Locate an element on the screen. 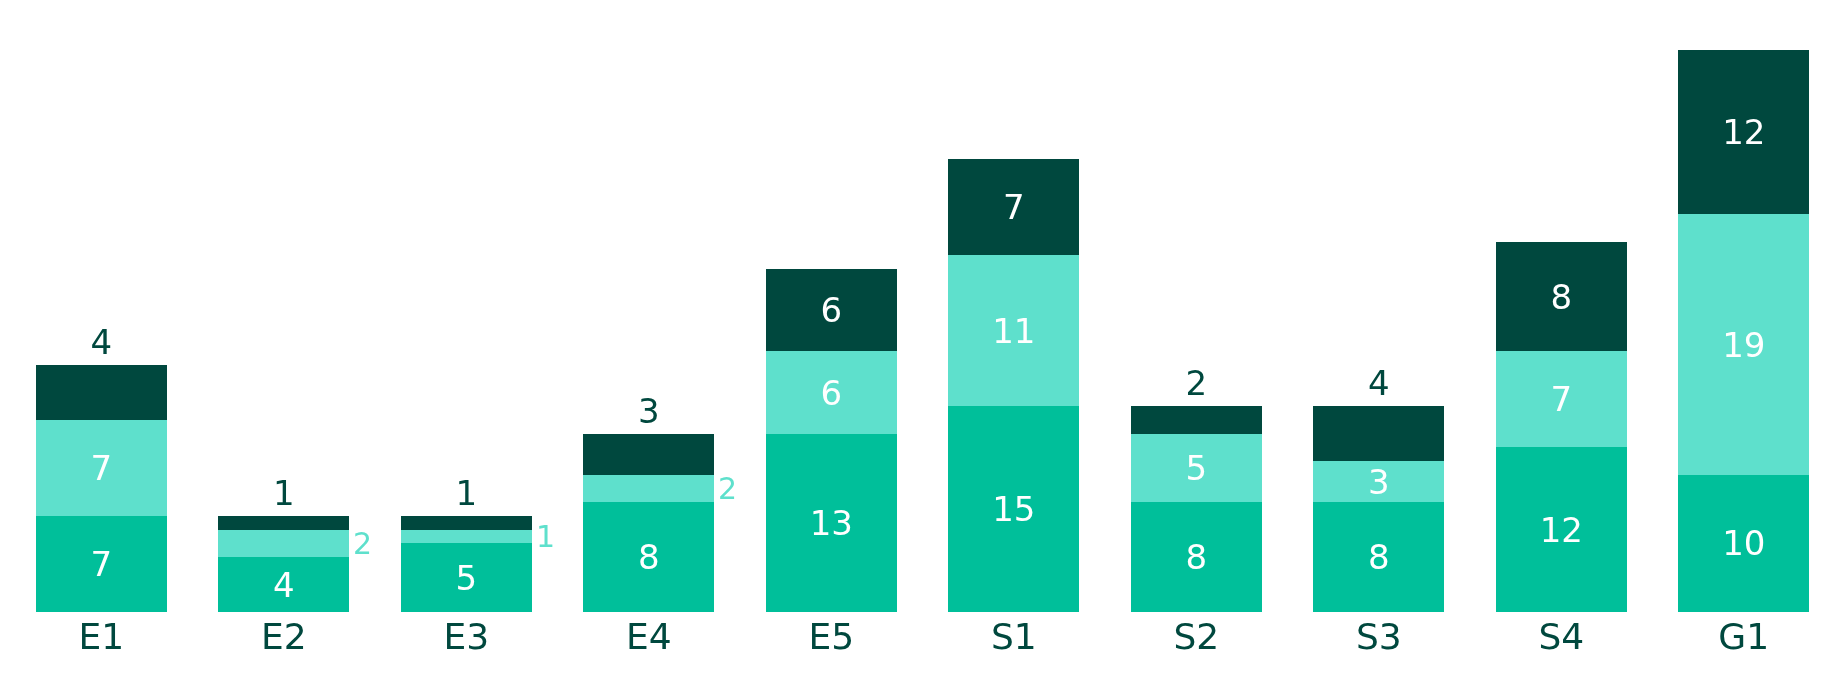  data-label: 19 is located at coordinates (1744, 344).